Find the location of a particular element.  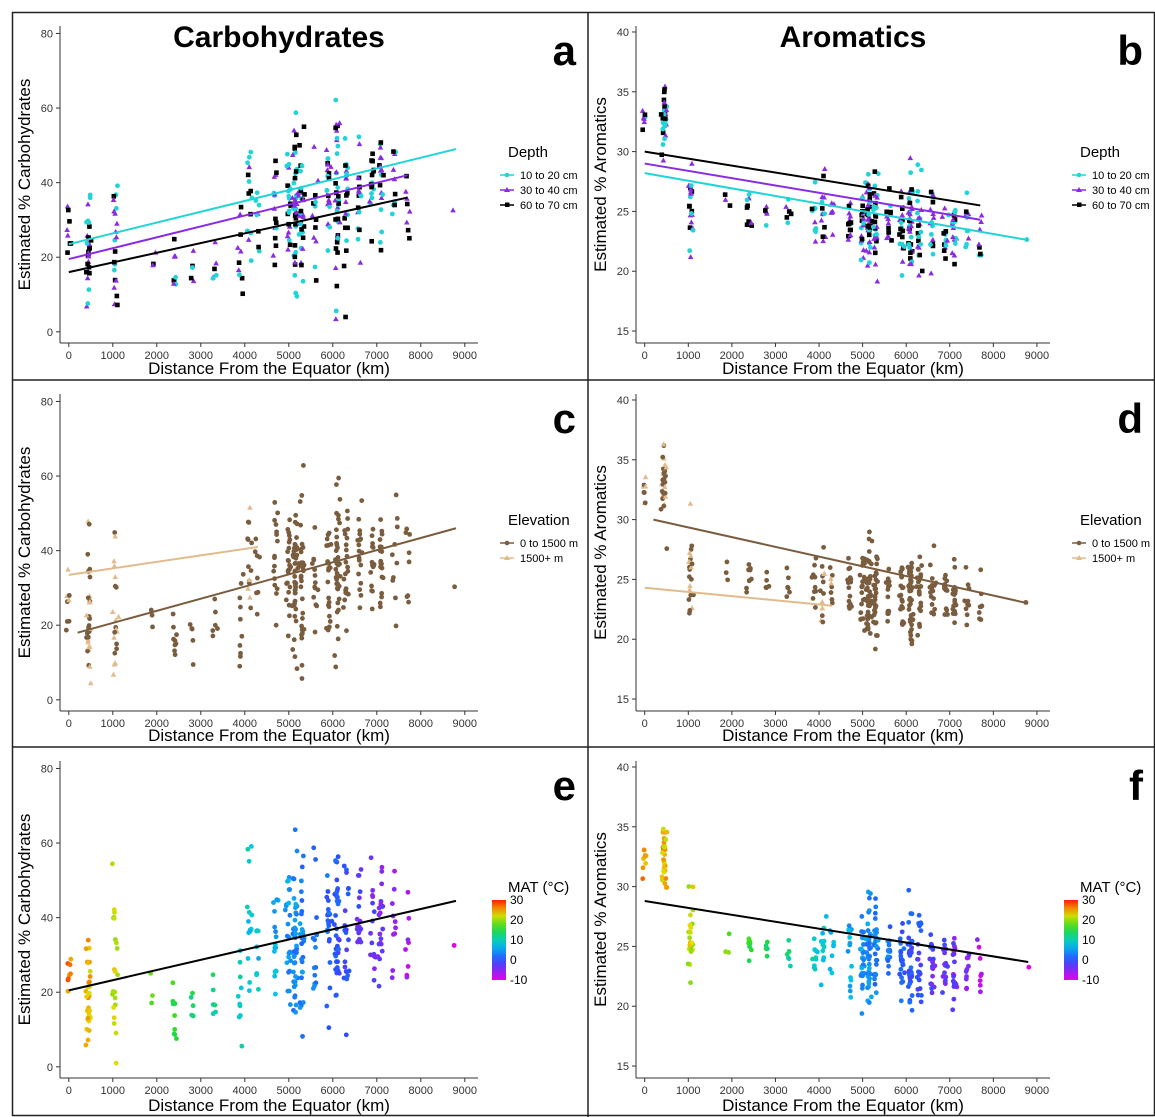

x-tick-label: 6000 is located at coordinates (333, 1091).